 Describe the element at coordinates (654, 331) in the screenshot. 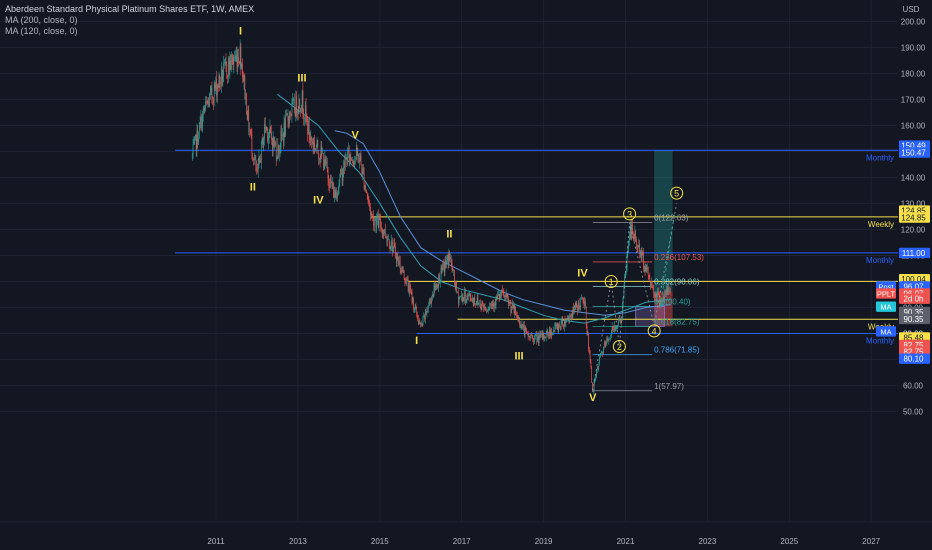

I see `circled-wave-label-3: 4` at that location.